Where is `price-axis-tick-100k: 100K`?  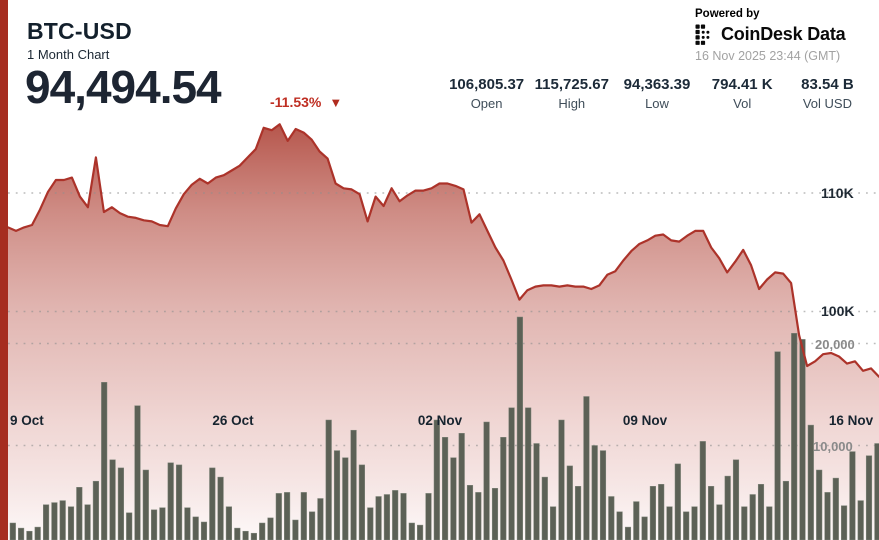
price-axis-tick-100k: 100K is located at coordinates (838, 311).